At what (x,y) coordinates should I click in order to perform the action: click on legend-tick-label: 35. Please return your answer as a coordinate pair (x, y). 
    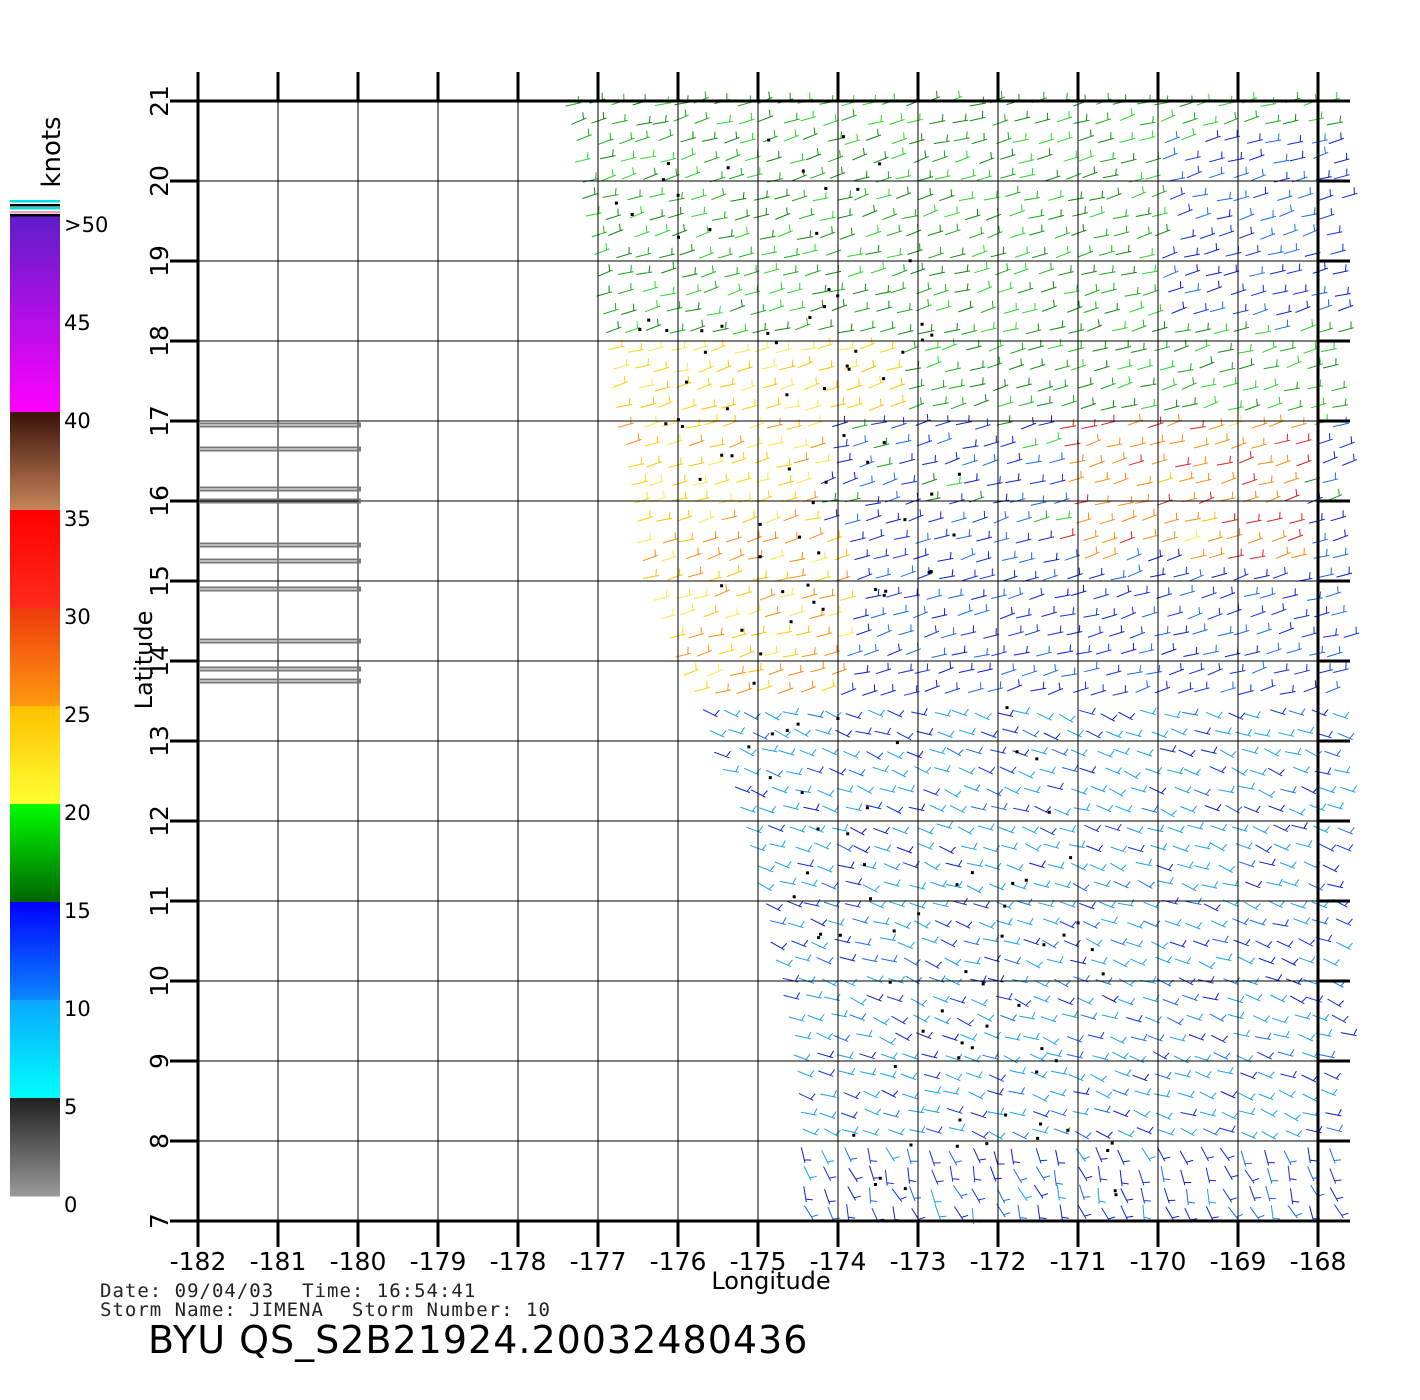
    Looking at the image, I should click on (77, 519).